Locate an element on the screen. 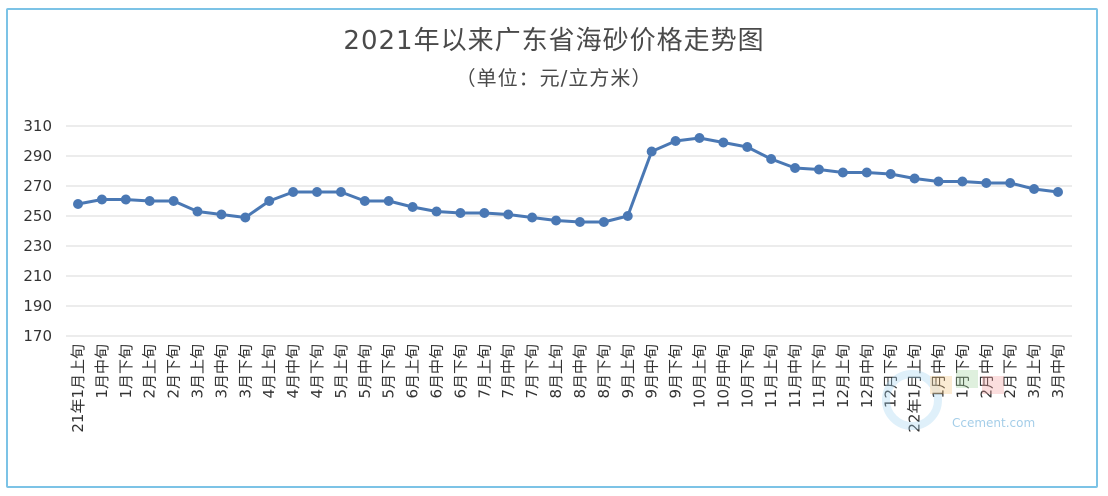 Image resolution: width=1108 pixels, height=496 pixels. x-tick-label: 6月中旬 is located at coordinates (437, 371).